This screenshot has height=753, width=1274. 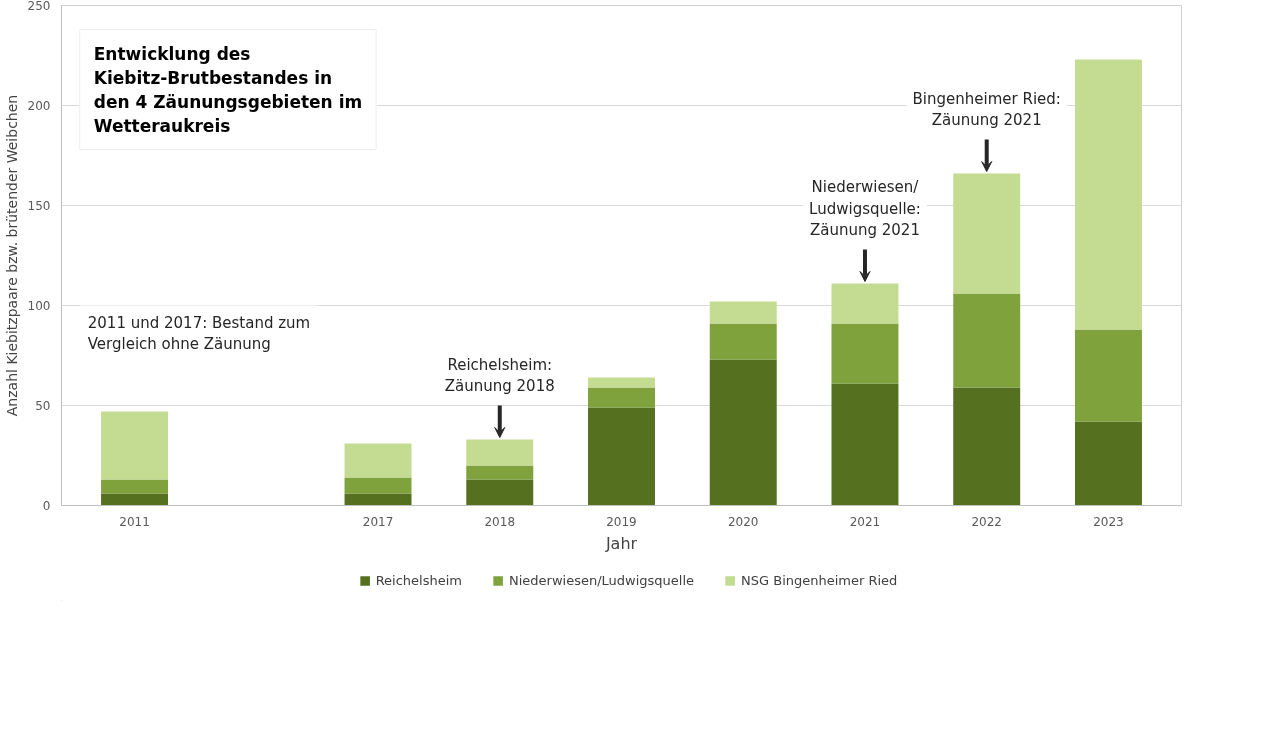 What do you see at coordinates (39, 106) in the screenshot?
I see `y-tick-label: 200` at bounding box center [39, 106].